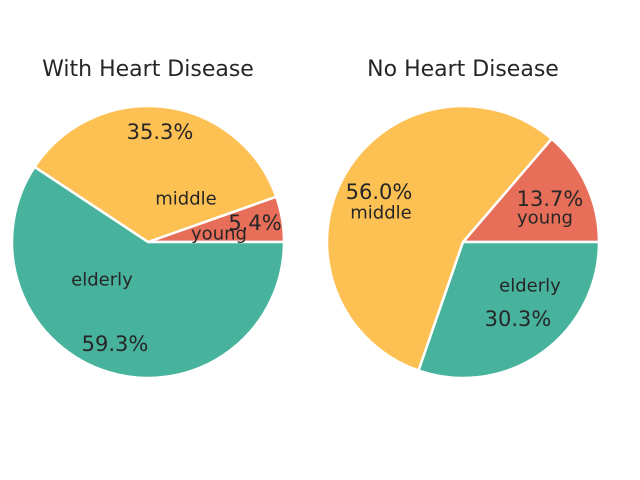 This screenshot has width=640, height=480. Describe the element at coordinates (155, 174) in the screenshot. I see `pie-slice-middle` at that location.